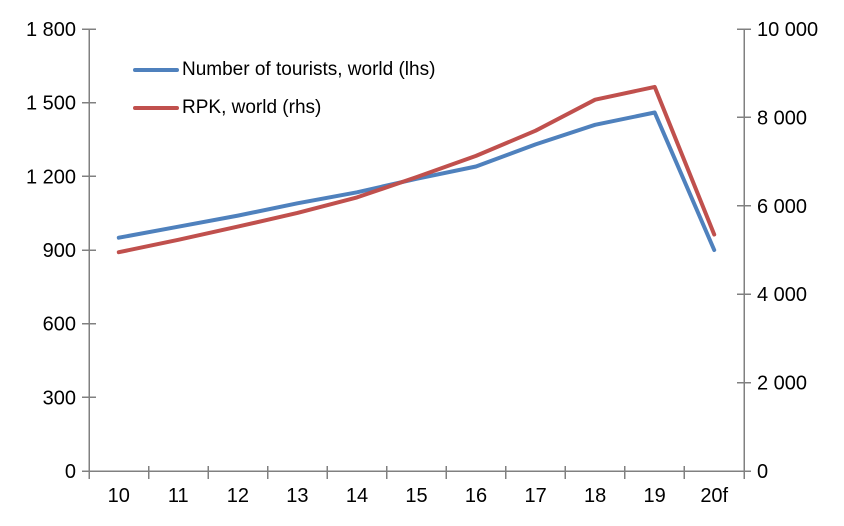 The height and width of the screenshot is (526, 844). I want to click on x-axis-category-label: 20f, so click(714, 496).